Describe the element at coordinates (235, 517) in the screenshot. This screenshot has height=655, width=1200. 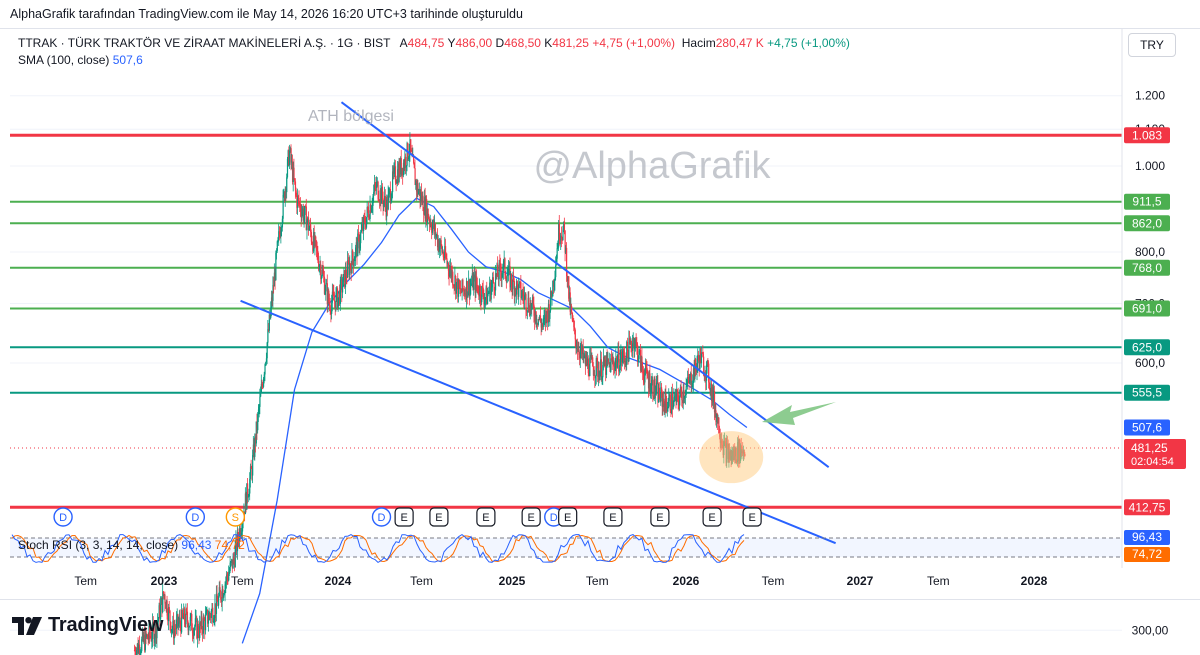
I see `split-marker` at that location.